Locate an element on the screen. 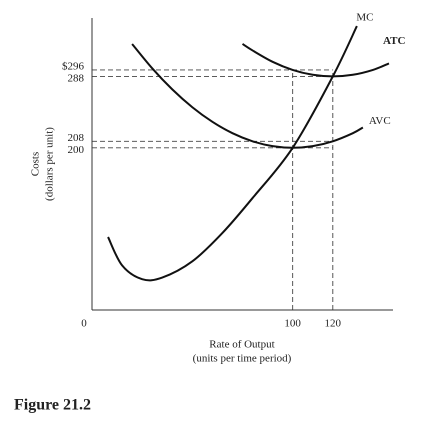  y-axis-label: (dollars per unit) is located at coordinates (50, 164).